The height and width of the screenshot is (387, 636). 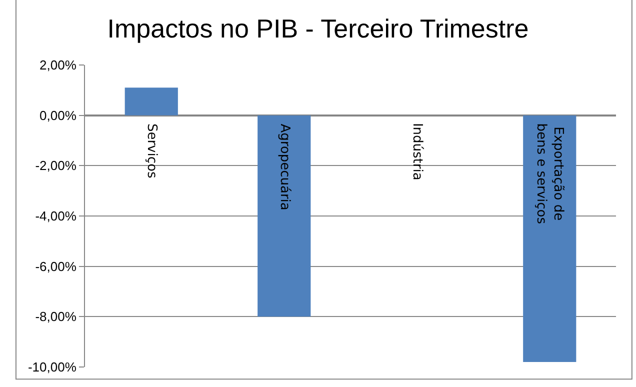 I want to click on y-tick-label: -6,00%, so click(x=56, y=266).